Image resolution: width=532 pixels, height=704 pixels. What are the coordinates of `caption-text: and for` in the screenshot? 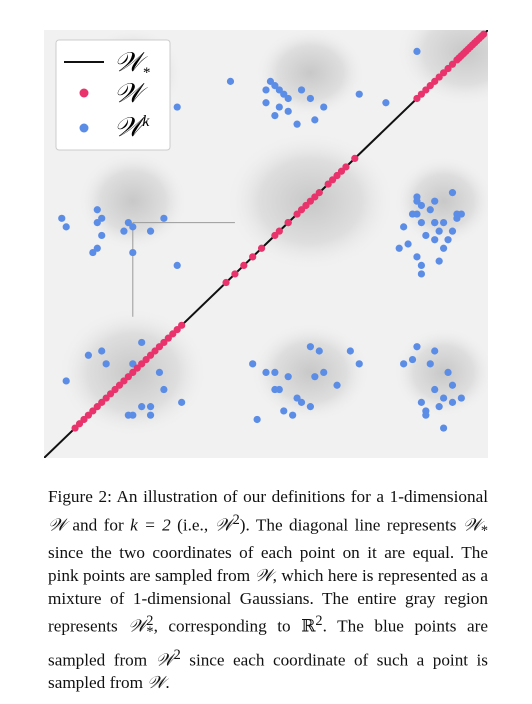 It's located at (98, 525).